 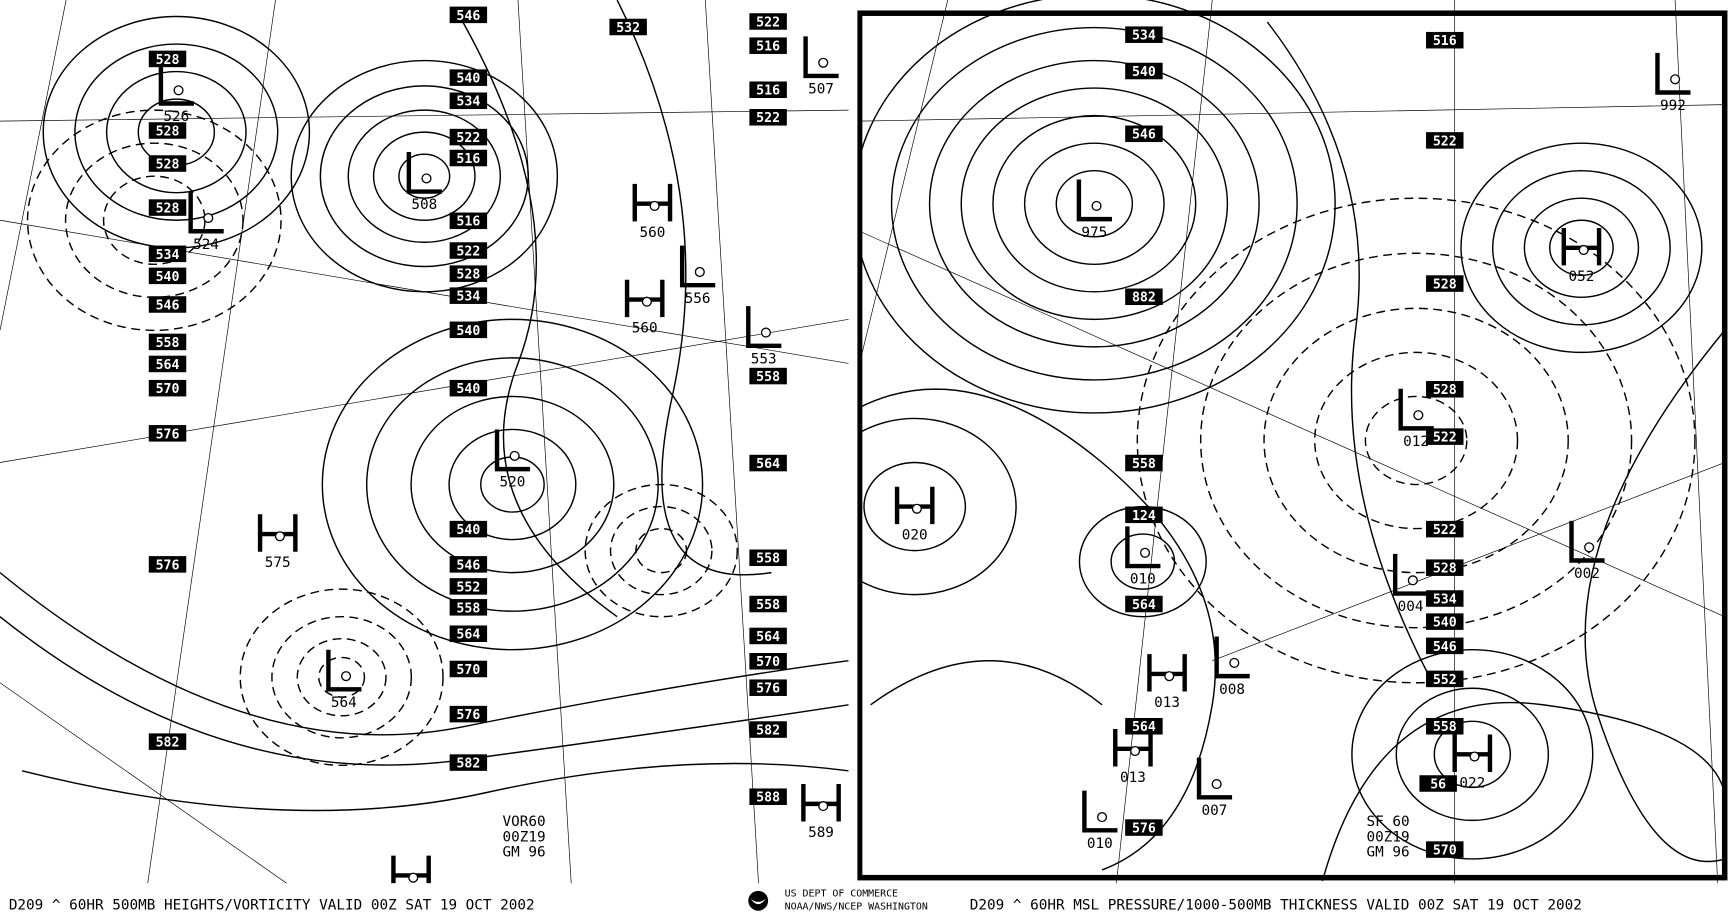 I want to click on center-value: 012, so click(x=1416, y=442).